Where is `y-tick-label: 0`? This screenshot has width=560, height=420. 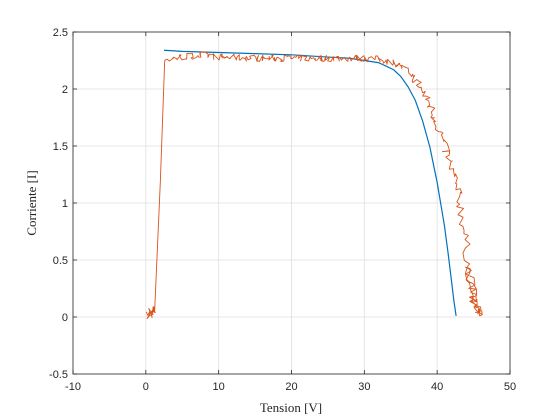 y-tick-label: 0 is located at coordinates (65, 318).